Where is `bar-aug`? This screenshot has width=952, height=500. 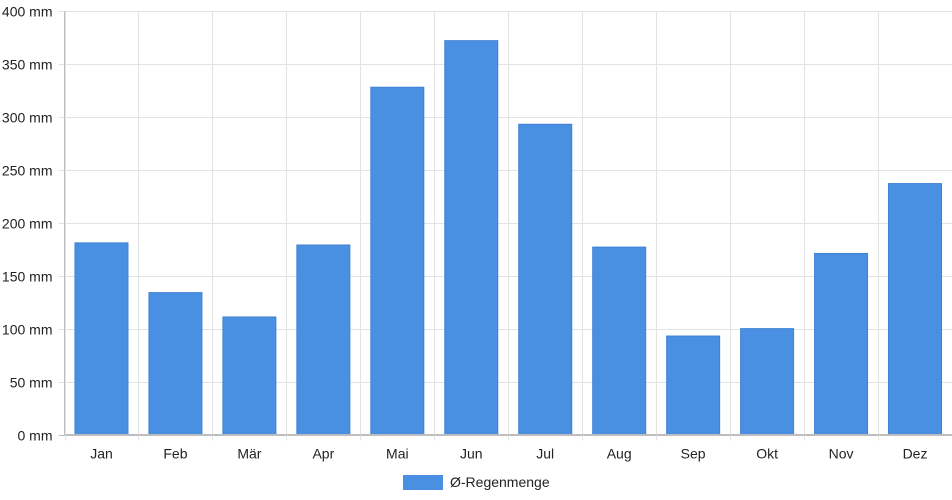 bar-aug is located at coordinates (619, 340).